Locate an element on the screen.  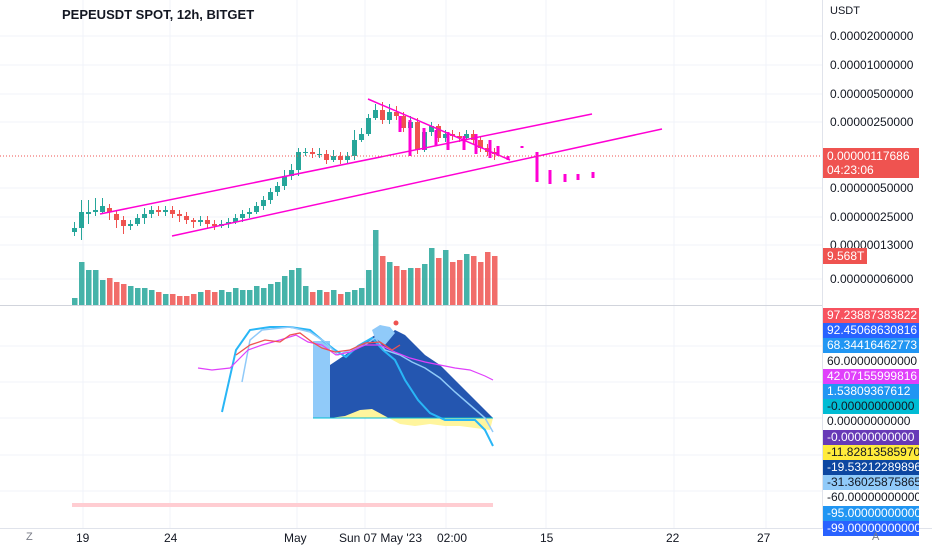
time-axis-label: May is located at coordinates (295, 538).